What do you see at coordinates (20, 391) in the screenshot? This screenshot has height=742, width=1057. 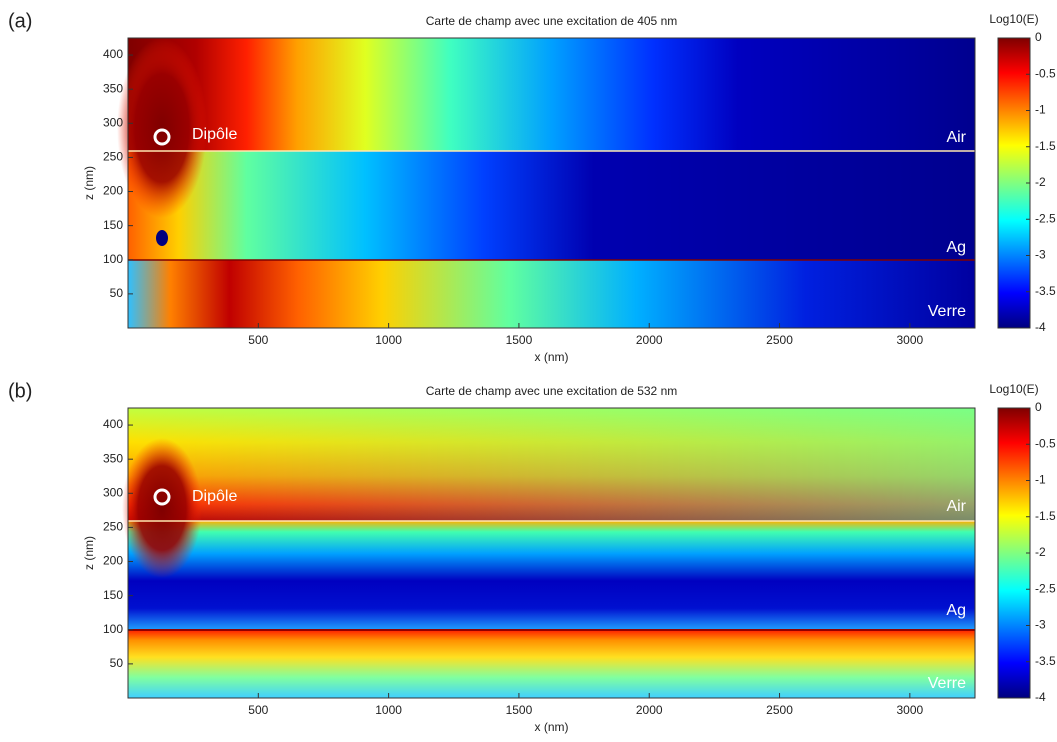 I see `panel-label: (b)` at bounding box center [20, 391].